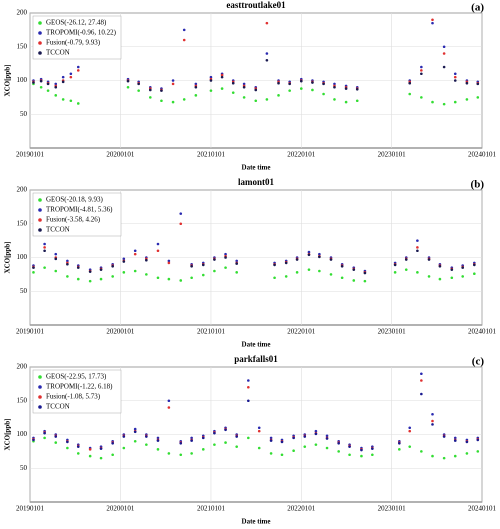  I want to click on y-tick-label: 100, so click(22, 257).